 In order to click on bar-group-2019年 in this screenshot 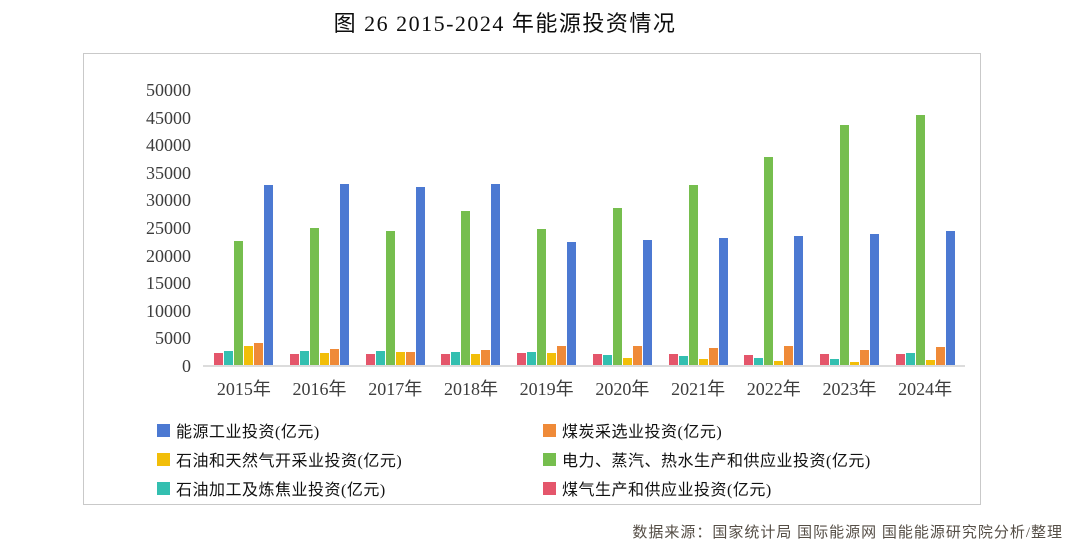, I will do `click(547, 228)`.